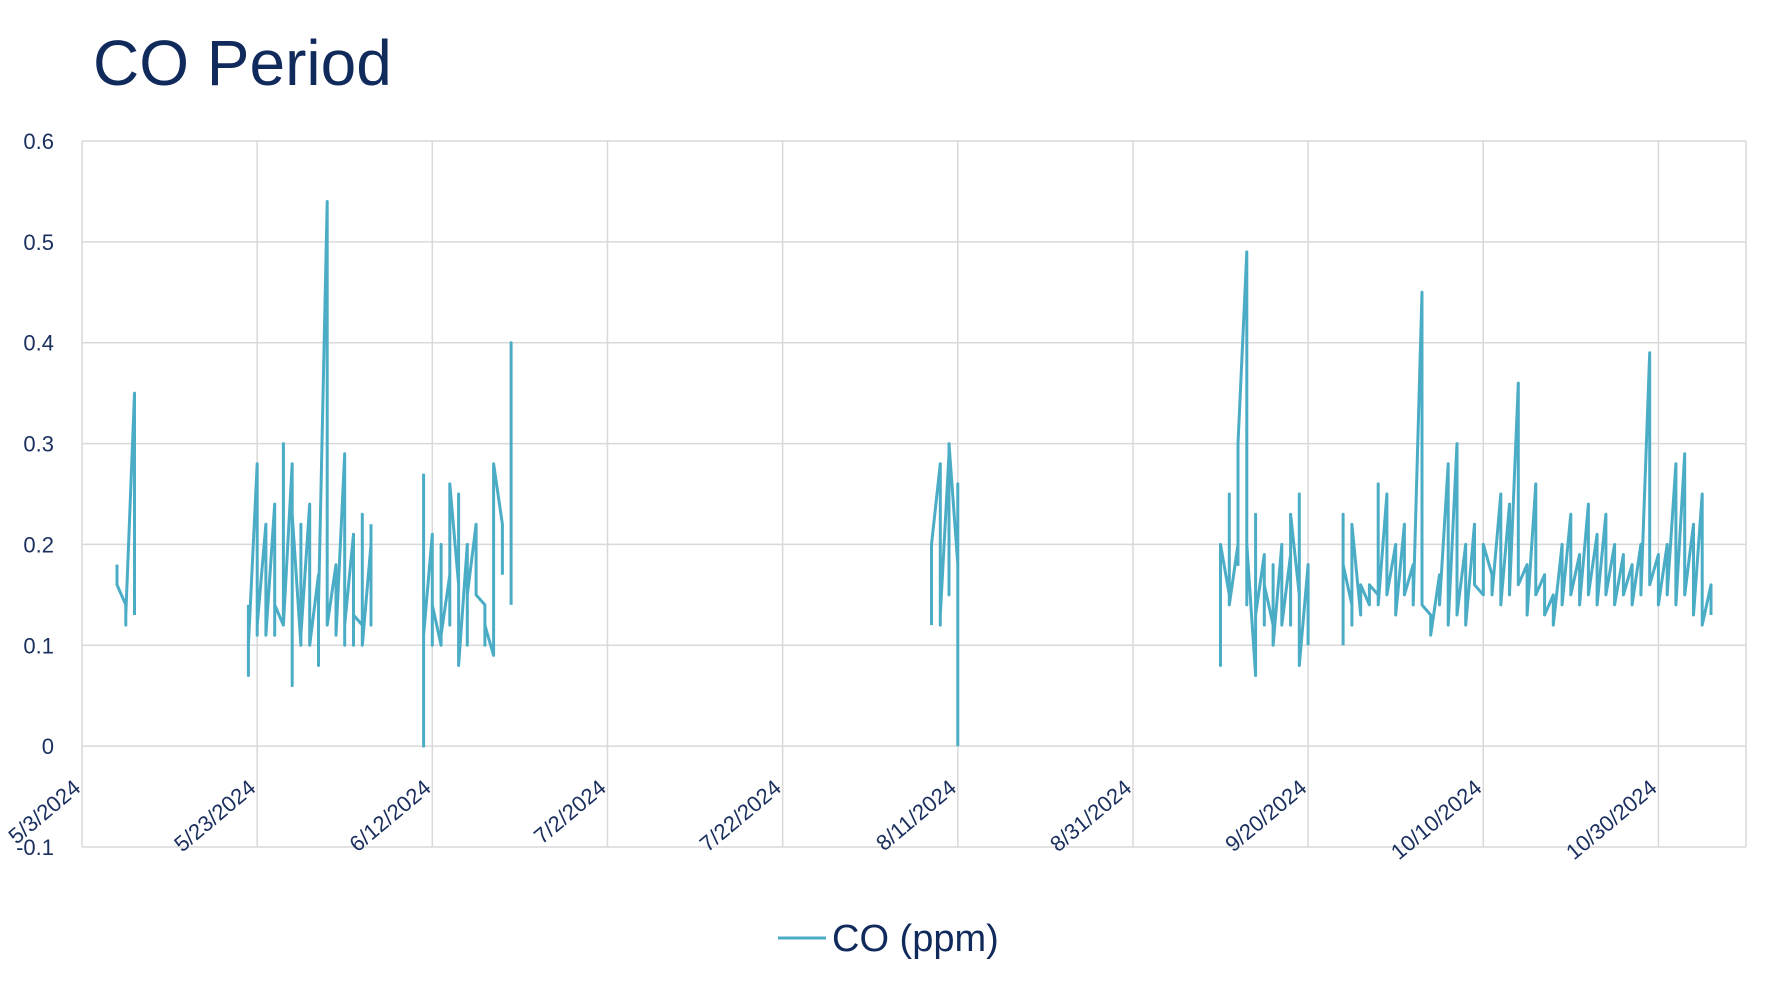 Image resolution: width=1780 pixels, height=996 pixels. What do you see at coordinates (1090, 816) in the screenshot?
I see `x-tick-label: 8/31/2024` at bounding box center [1090, 816].